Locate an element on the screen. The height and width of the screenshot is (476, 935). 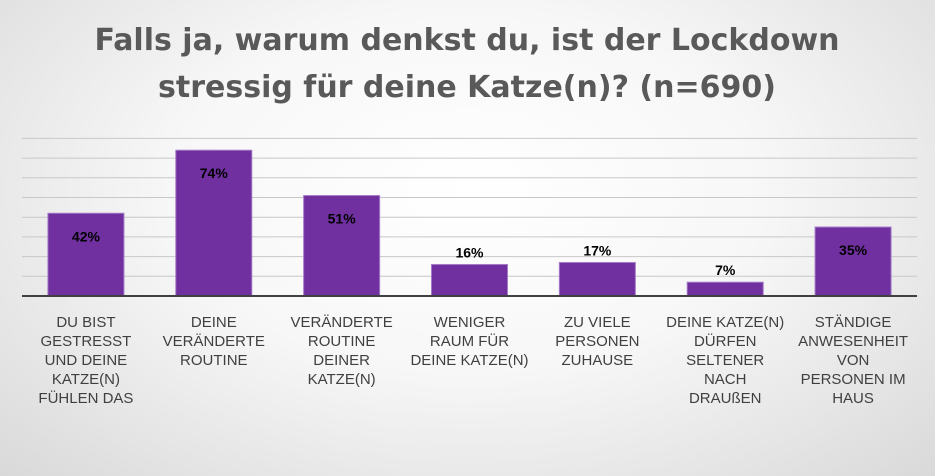
category-label-line: NACH is located at coordinates (725, 379).